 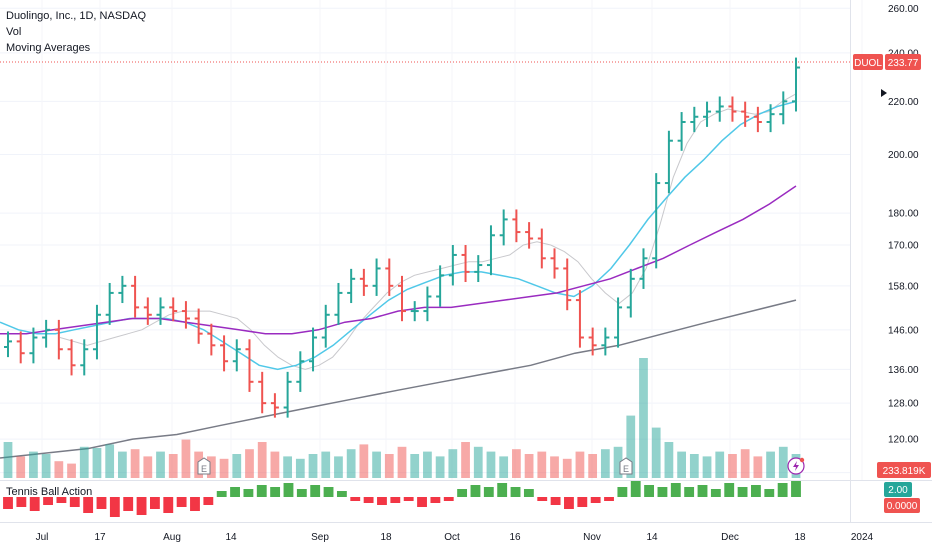 What do you see at coordinates (76, 16) in the screenshot?
I see `symbol-title: Duolingo, Inc., 1D, NASDAQ` at bounding box center [76, 16].